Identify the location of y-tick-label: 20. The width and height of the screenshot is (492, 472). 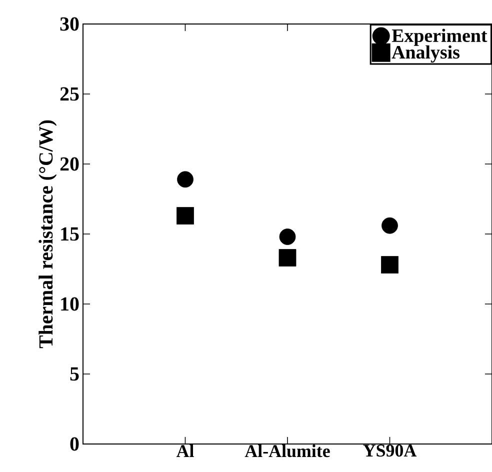
(69, 164).